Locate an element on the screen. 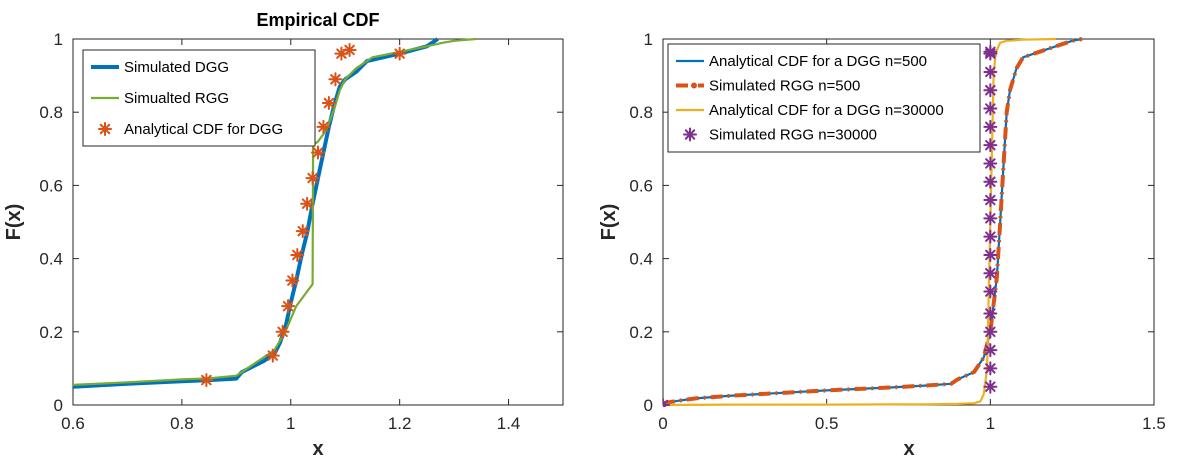 The image size is (1179, 464). legend-label: Analytical CDF for a DGG n=30000 is located at coordinates (826, 110).